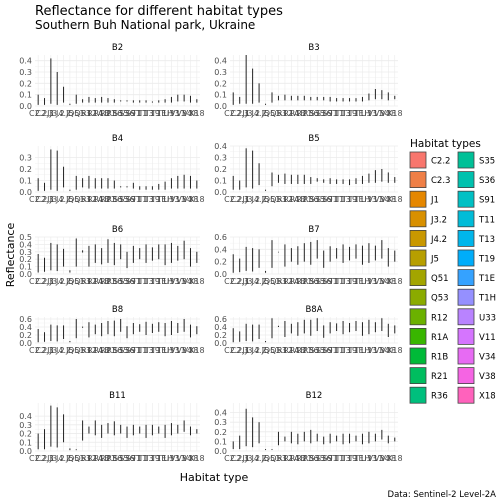  I want to click on facet-strip-label: B11, so click(117, 396).